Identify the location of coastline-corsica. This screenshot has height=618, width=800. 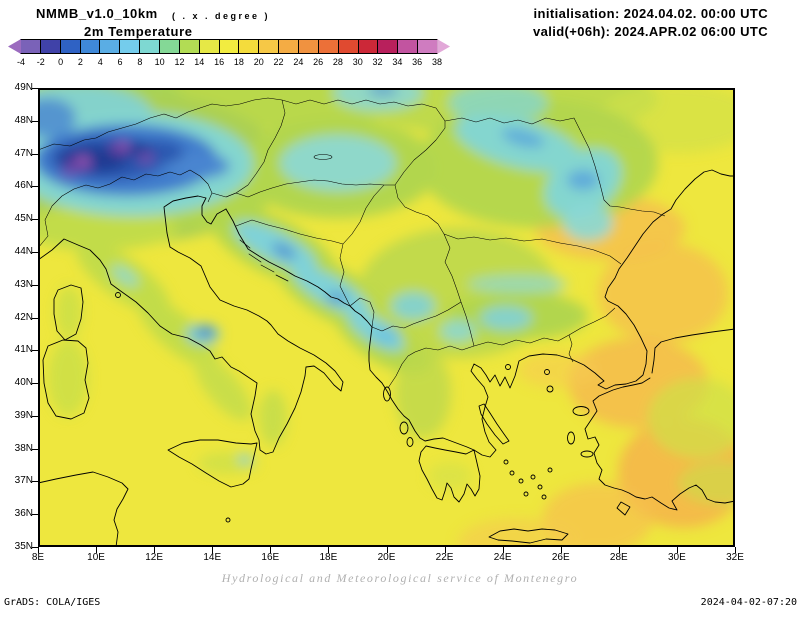
(68, 312).